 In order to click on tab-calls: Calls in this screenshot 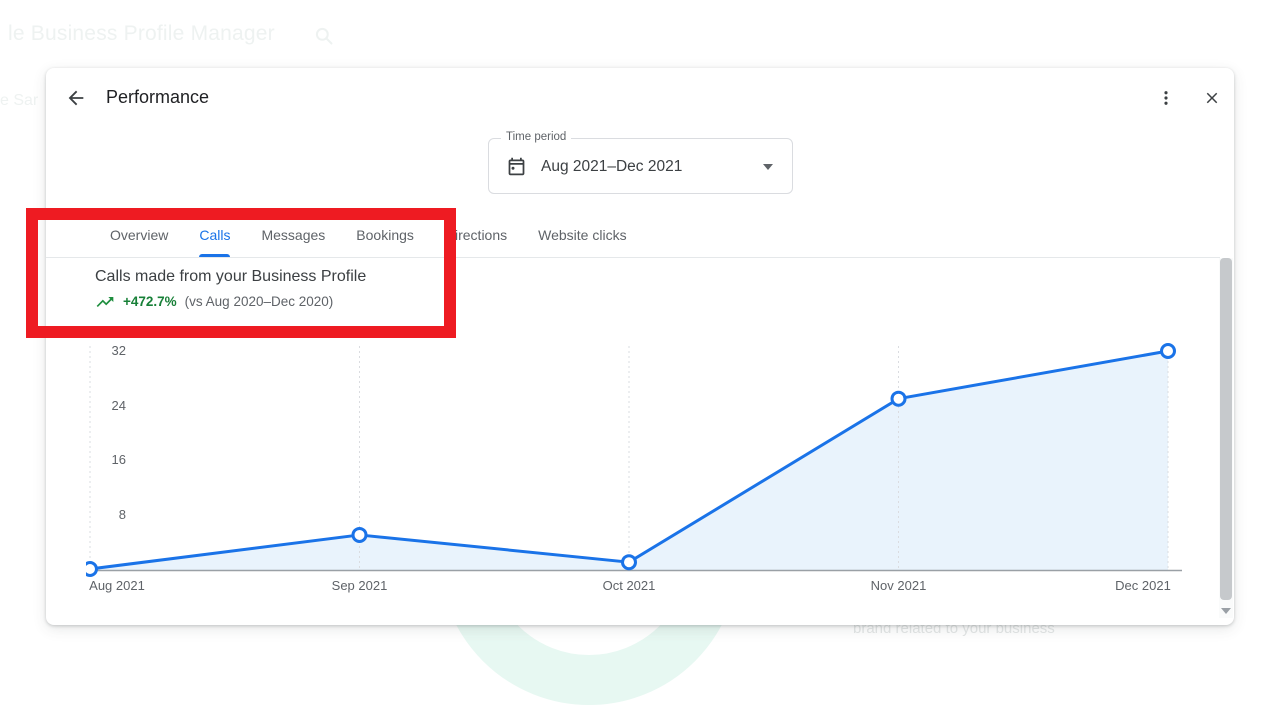, I will do `click(215, 236)`.